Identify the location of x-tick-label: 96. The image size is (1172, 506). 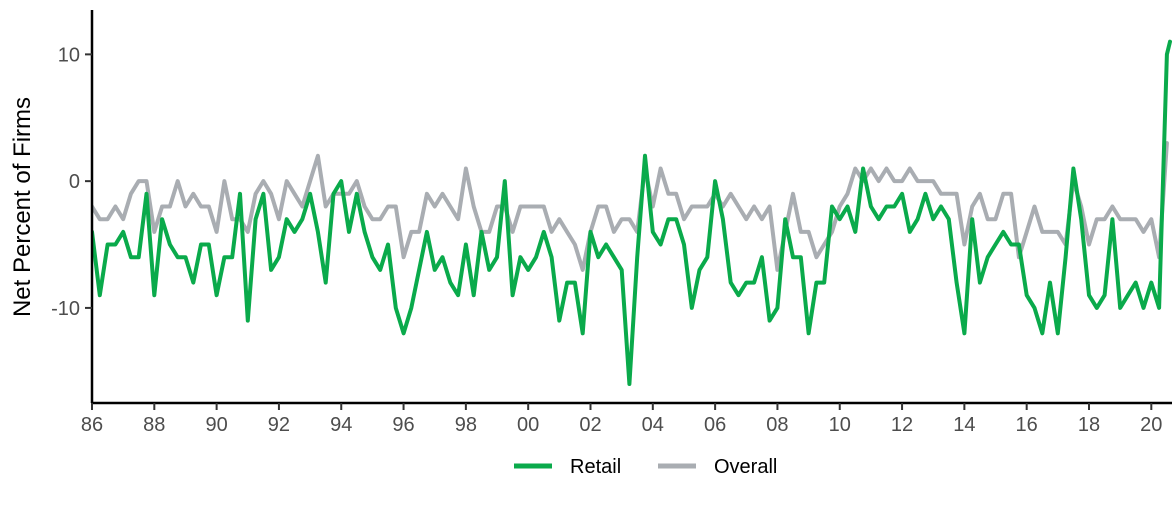
(403, 425).